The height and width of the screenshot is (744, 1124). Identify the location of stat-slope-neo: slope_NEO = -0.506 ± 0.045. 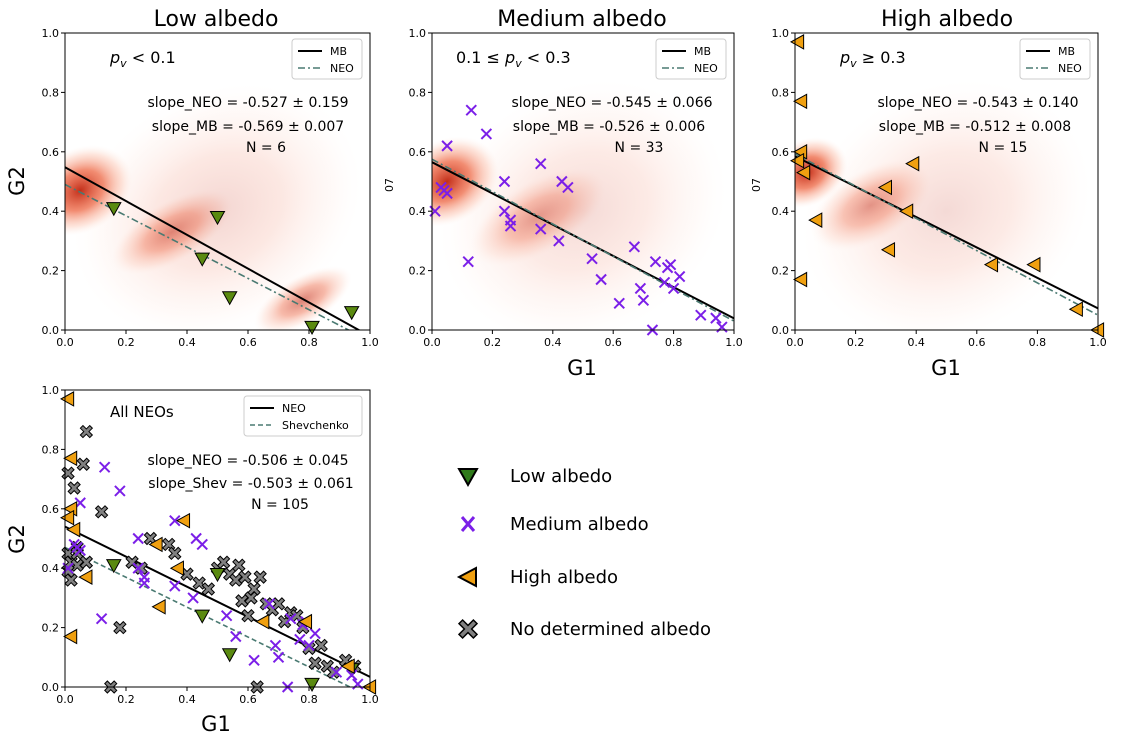
(247, 461).